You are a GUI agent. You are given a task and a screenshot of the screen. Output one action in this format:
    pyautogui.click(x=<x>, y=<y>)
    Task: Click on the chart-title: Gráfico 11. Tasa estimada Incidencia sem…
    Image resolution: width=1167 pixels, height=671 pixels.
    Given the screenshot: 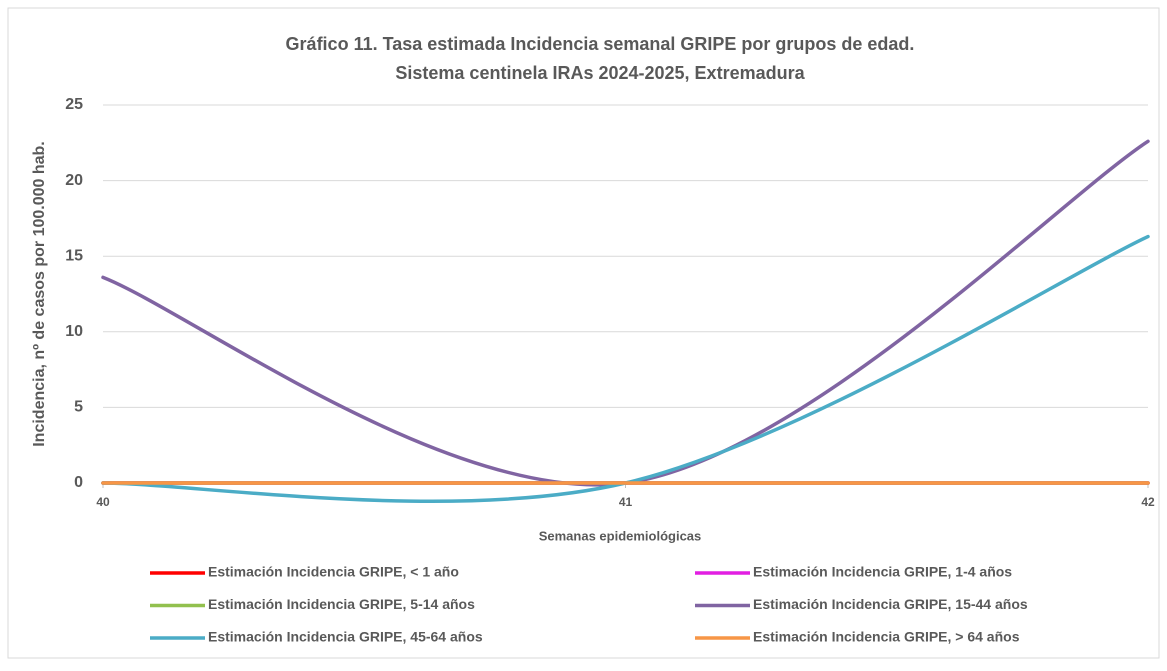 What is the action you would take?
    pyautogui.click(x=600, y=44)
    